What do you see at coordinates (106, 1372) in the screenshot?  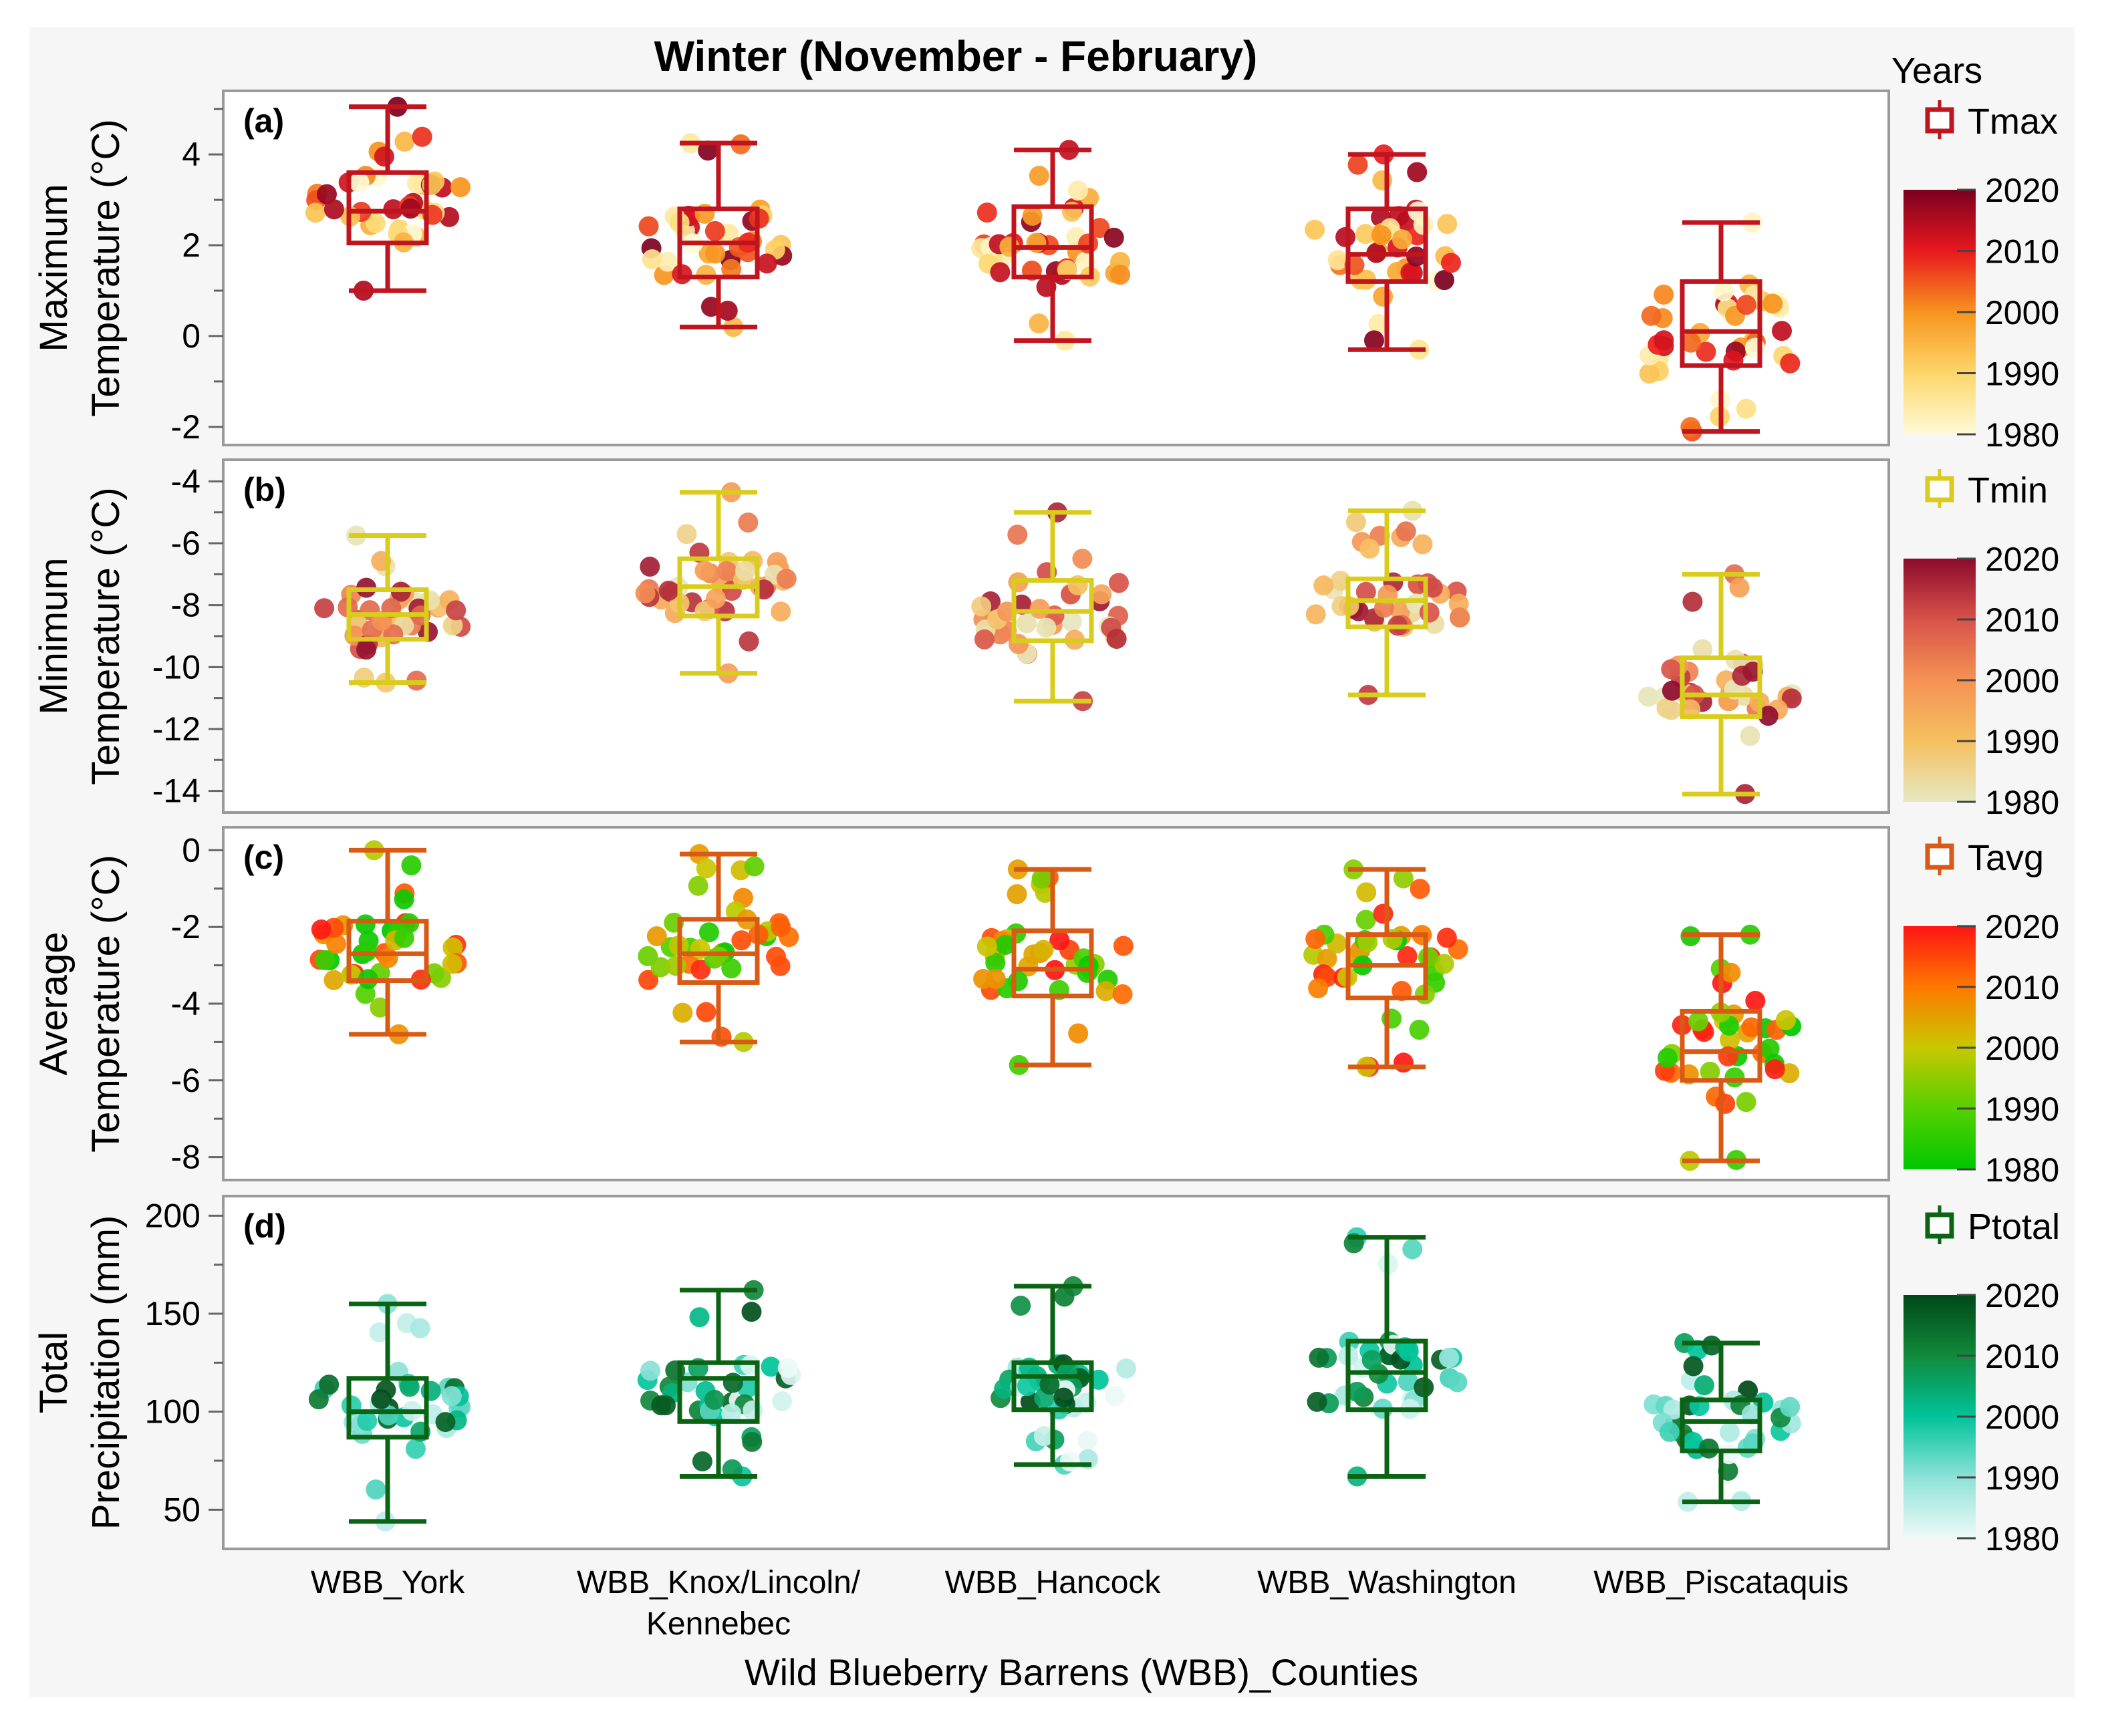 I see `y-axis-label: Precipitation (mm)` at bounding box center [106, 1372].